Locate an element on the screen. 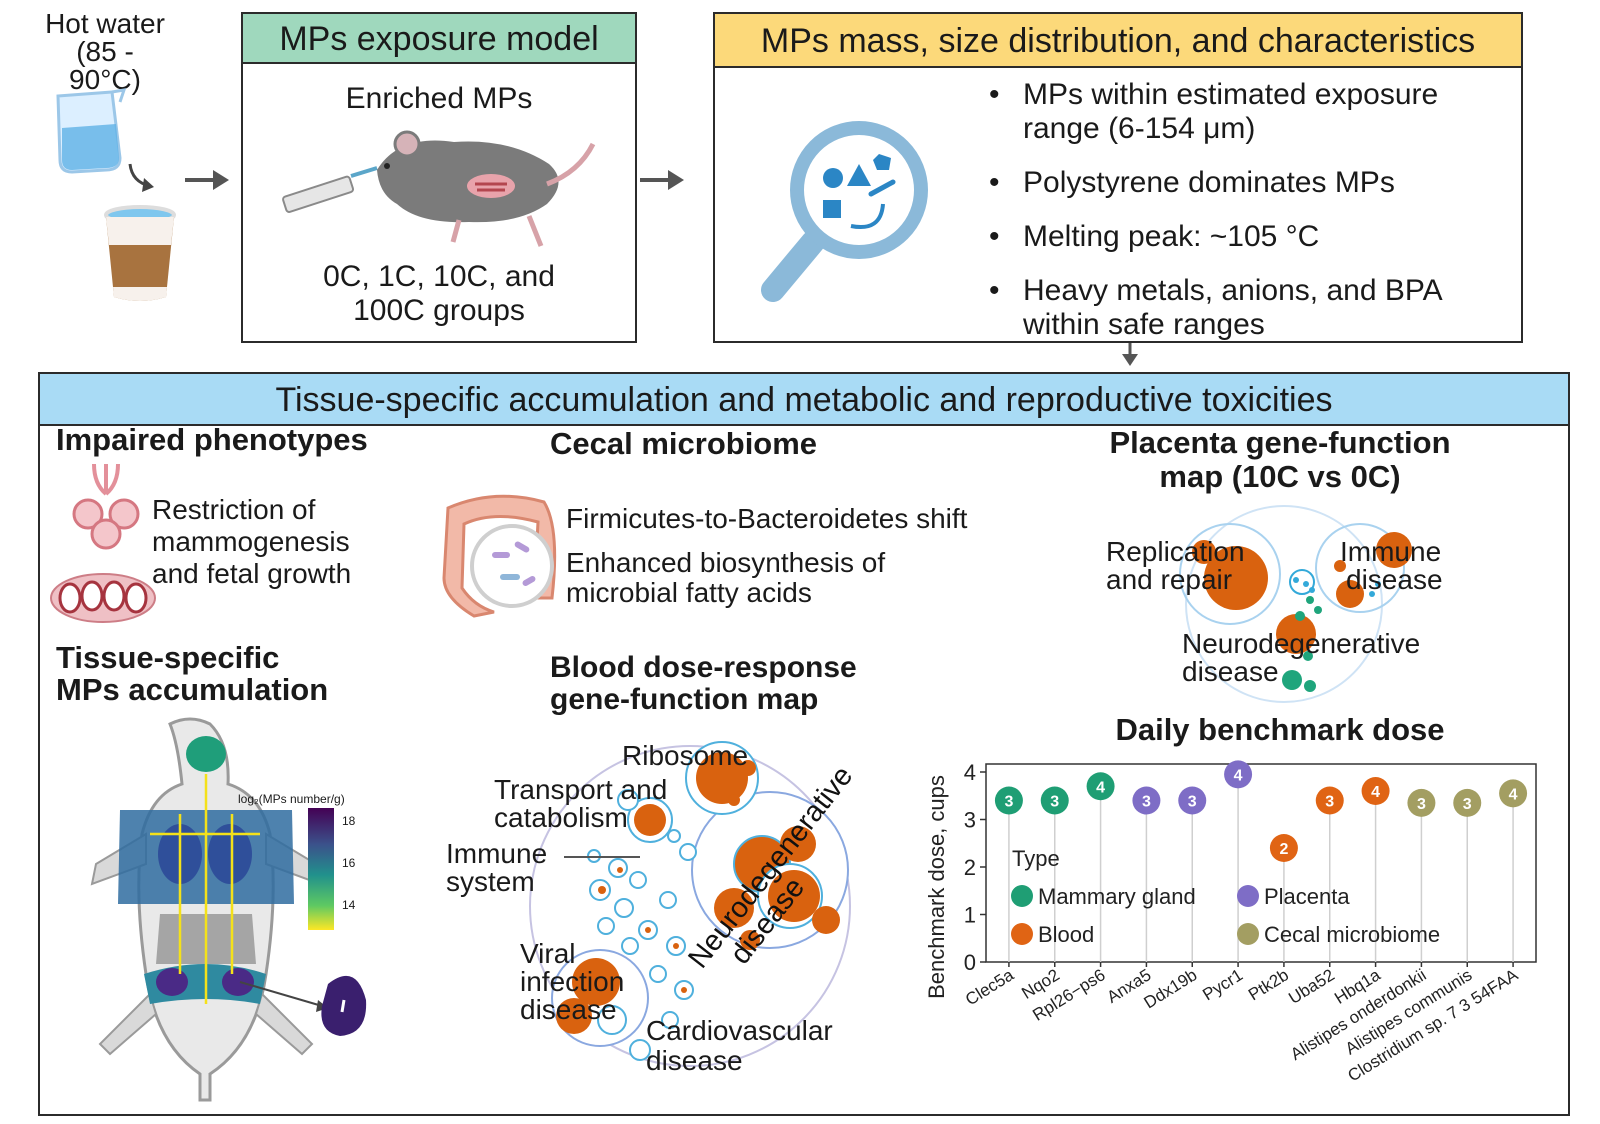  x-tick-label: Ptk2b is located at coordinates (1268, 984).